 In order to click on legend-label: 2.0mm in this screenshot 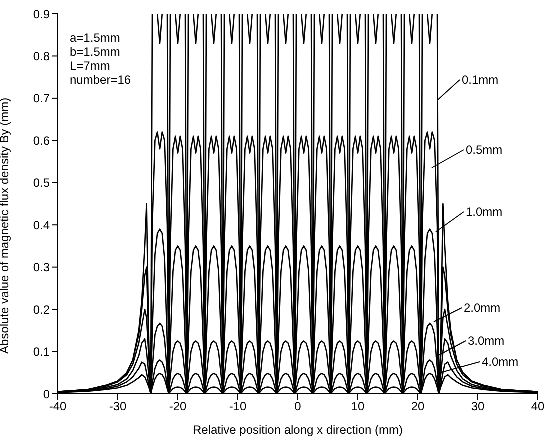, I will do `click(482, 308)`.